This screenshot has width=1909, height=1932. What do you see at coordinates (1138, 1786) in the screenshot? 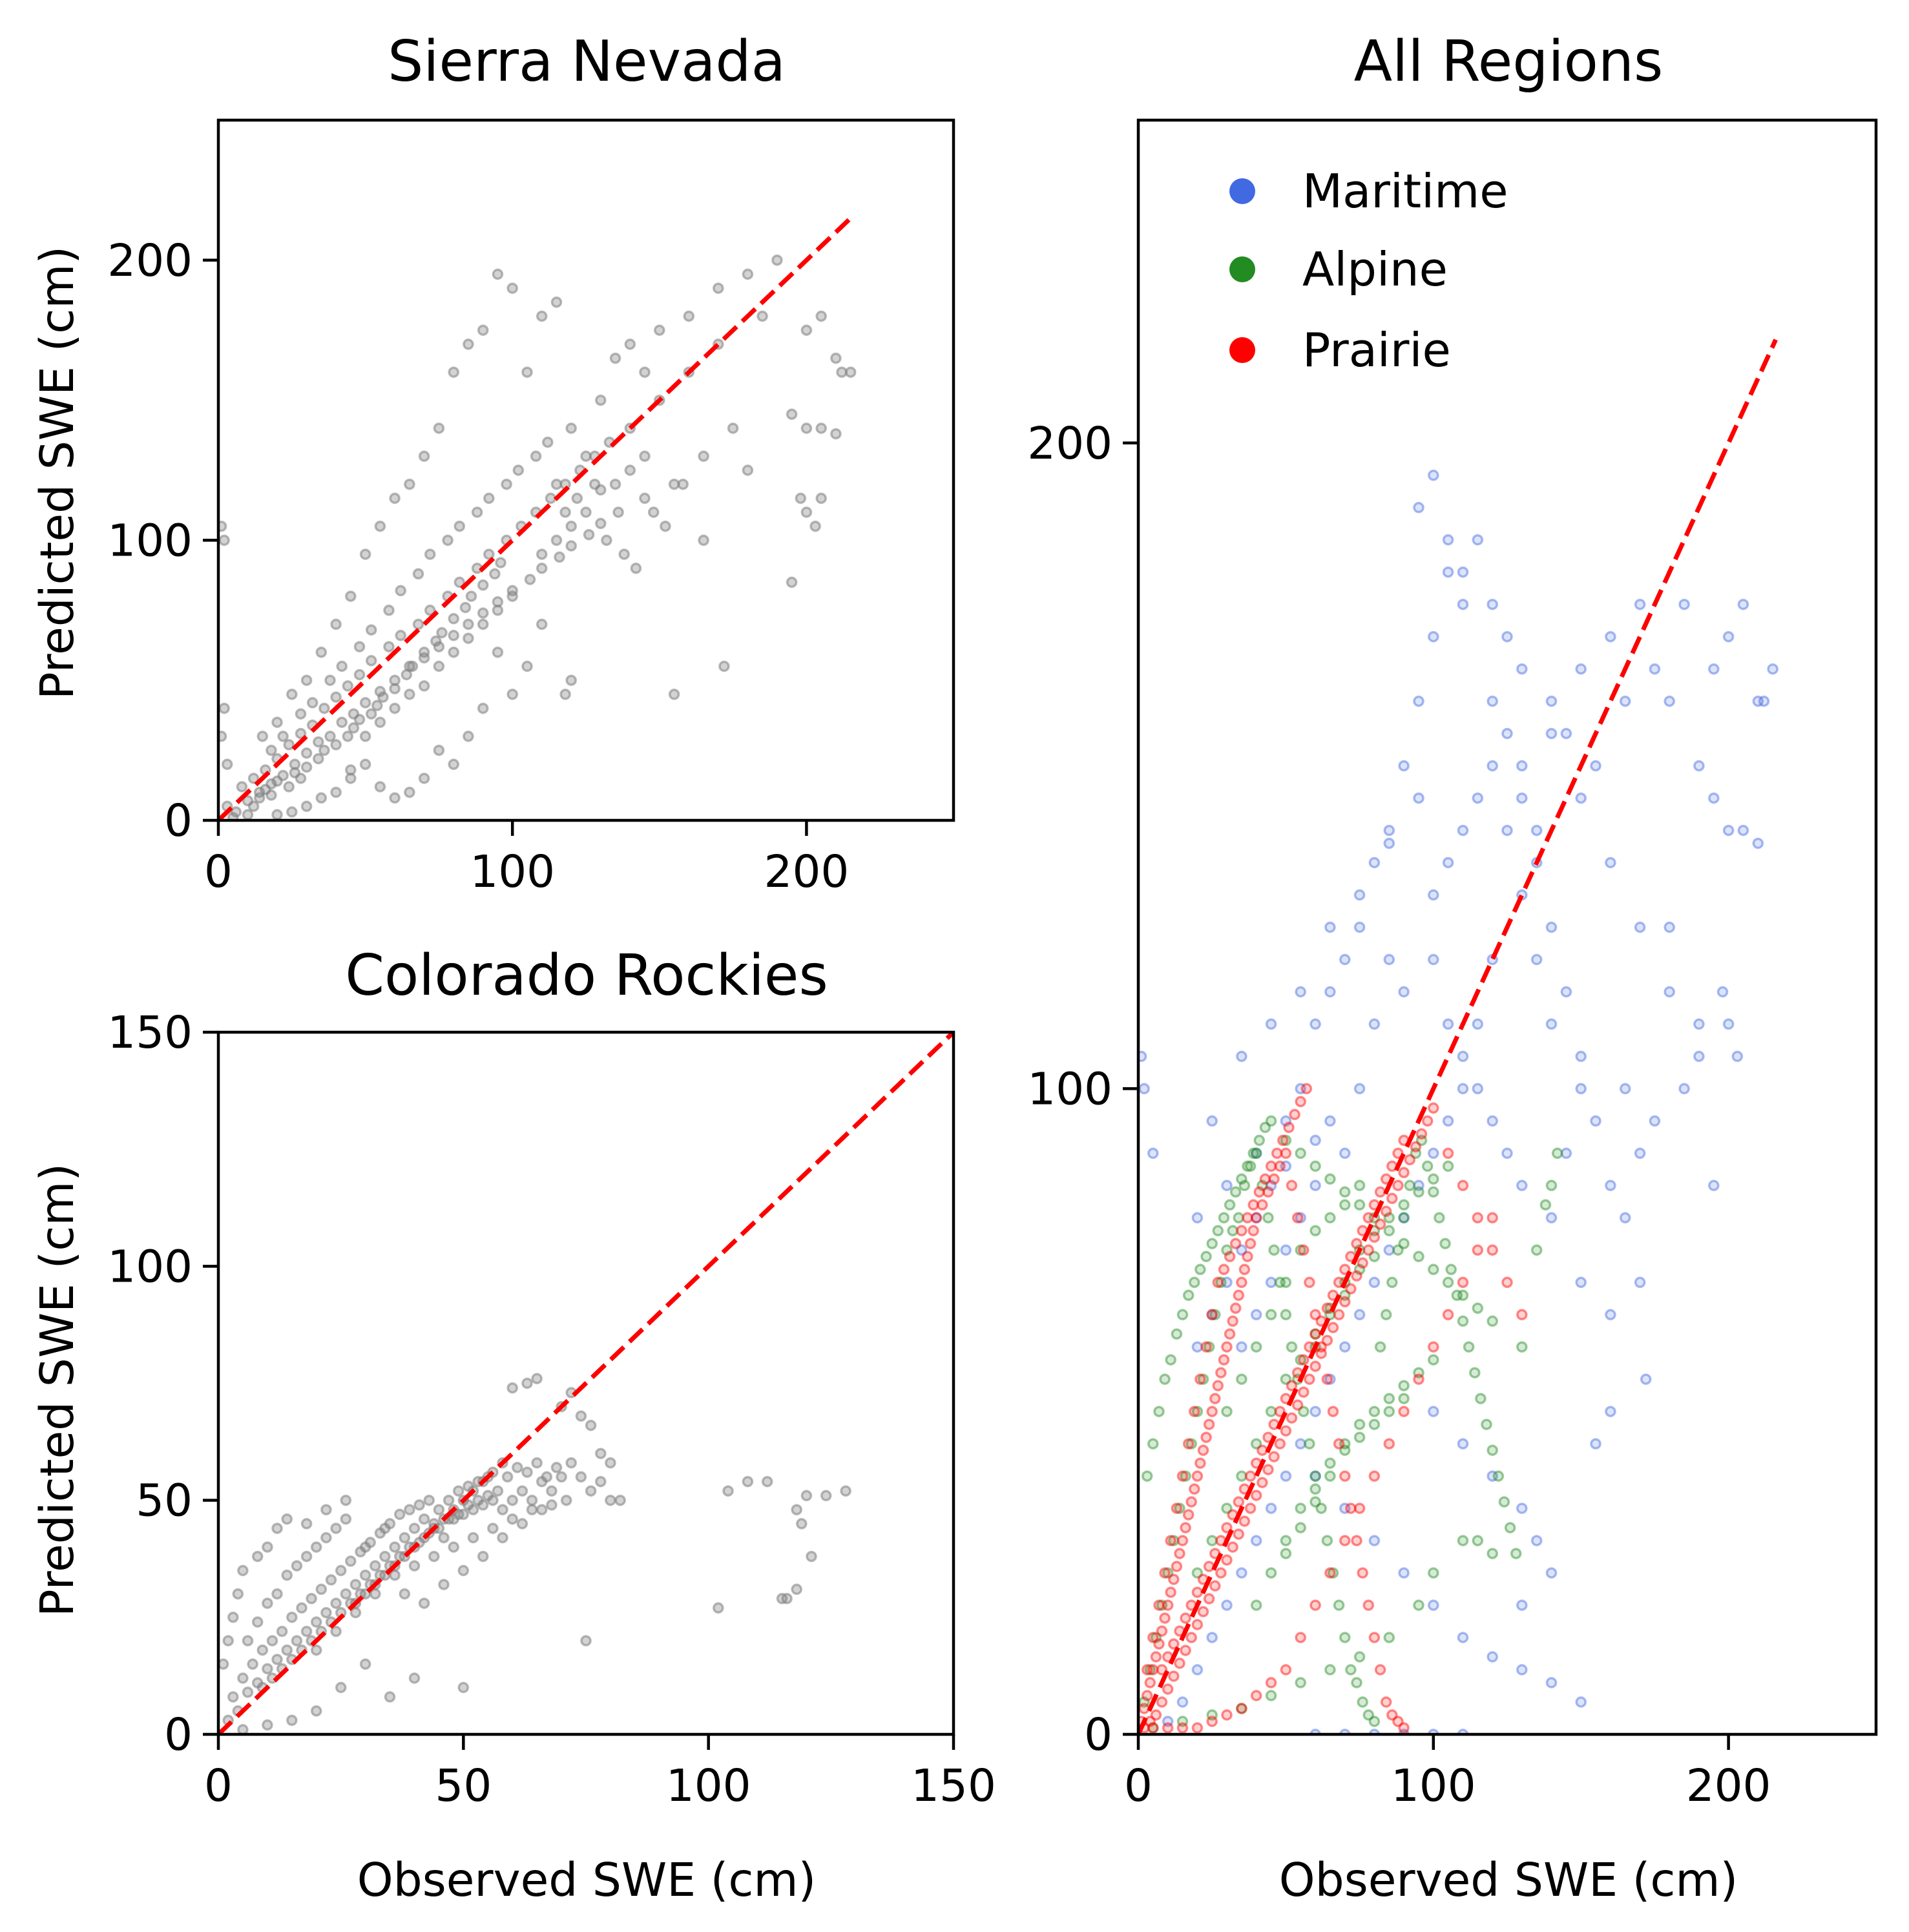
I see `all-x-tick-label: 0` at bounding box center [1138, 1786].